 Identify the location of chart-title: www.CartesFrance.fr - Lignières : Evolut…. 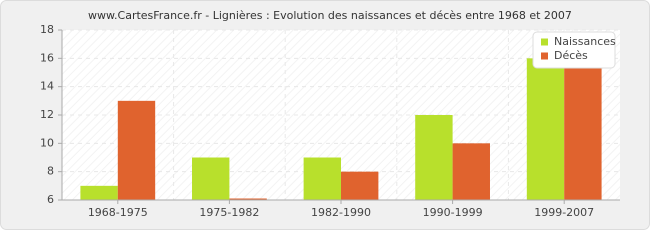
(330, 15).